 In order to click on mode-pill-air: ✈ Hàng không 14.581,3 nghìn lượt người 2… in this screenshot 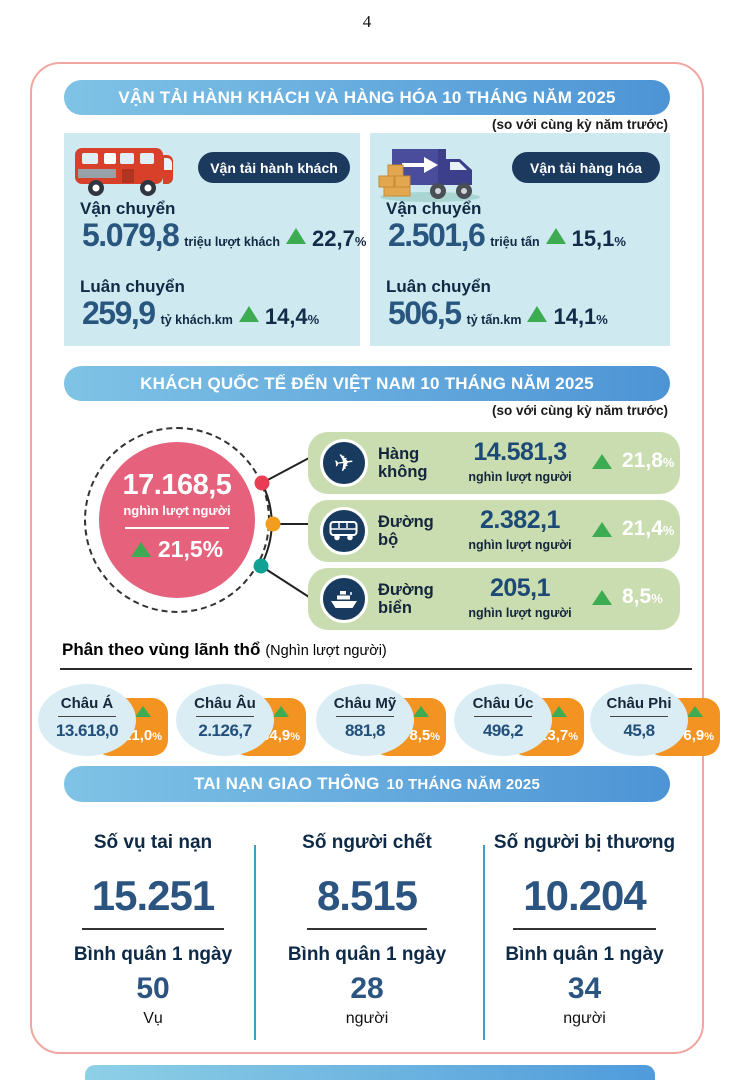, I will do `click(494, 463)`.